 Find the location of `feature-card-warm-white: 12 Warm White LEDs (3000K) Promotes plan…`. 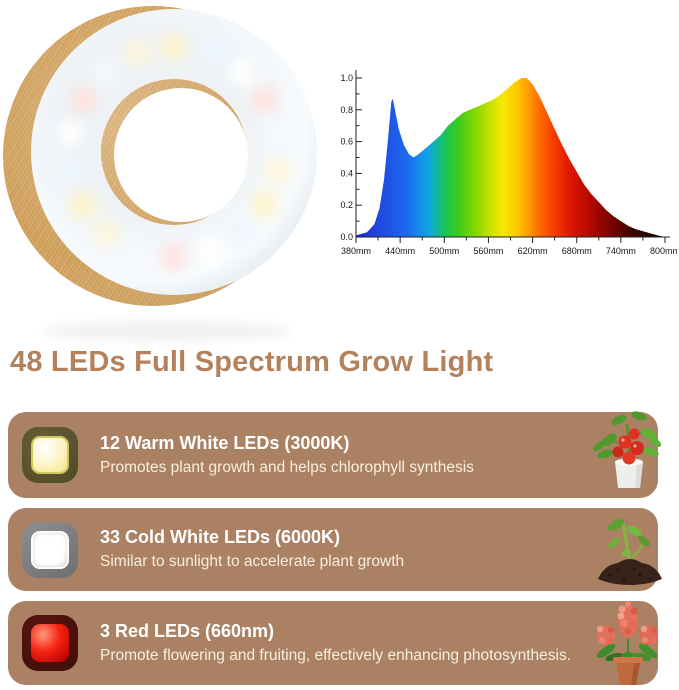

feature-card-warm-white: 12 Warm White LEDs (3000K) Promotes plan… is located at coordinates (333, 455).